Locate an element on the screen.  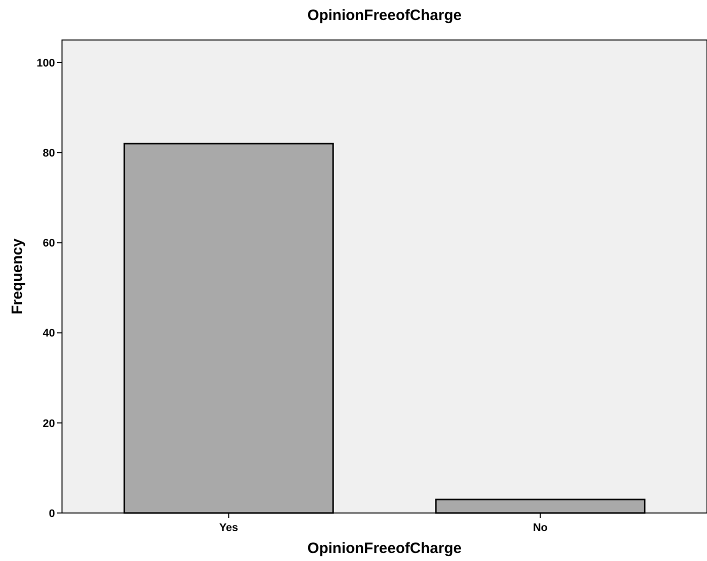
y-tick-label: 100 is located at coordinates (45, 63).